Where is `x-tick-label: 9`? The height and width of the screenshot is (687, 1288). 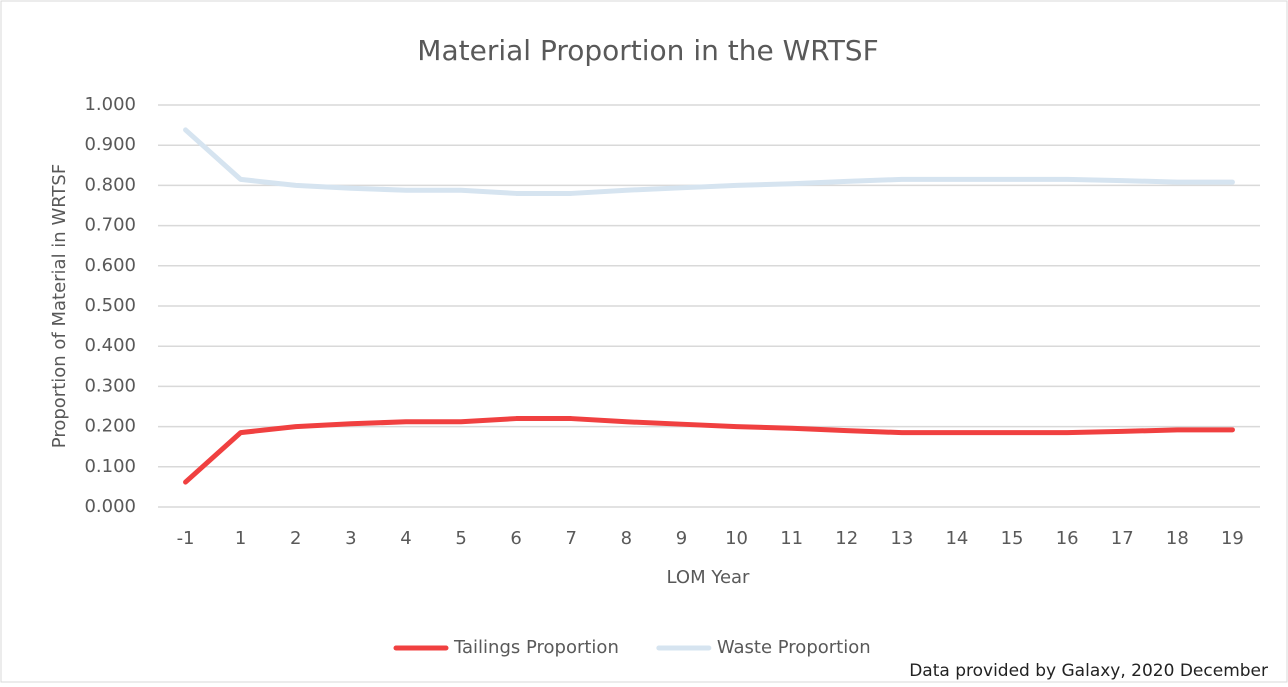
x-tick-label: 9 is located at coordinates (681, 538).